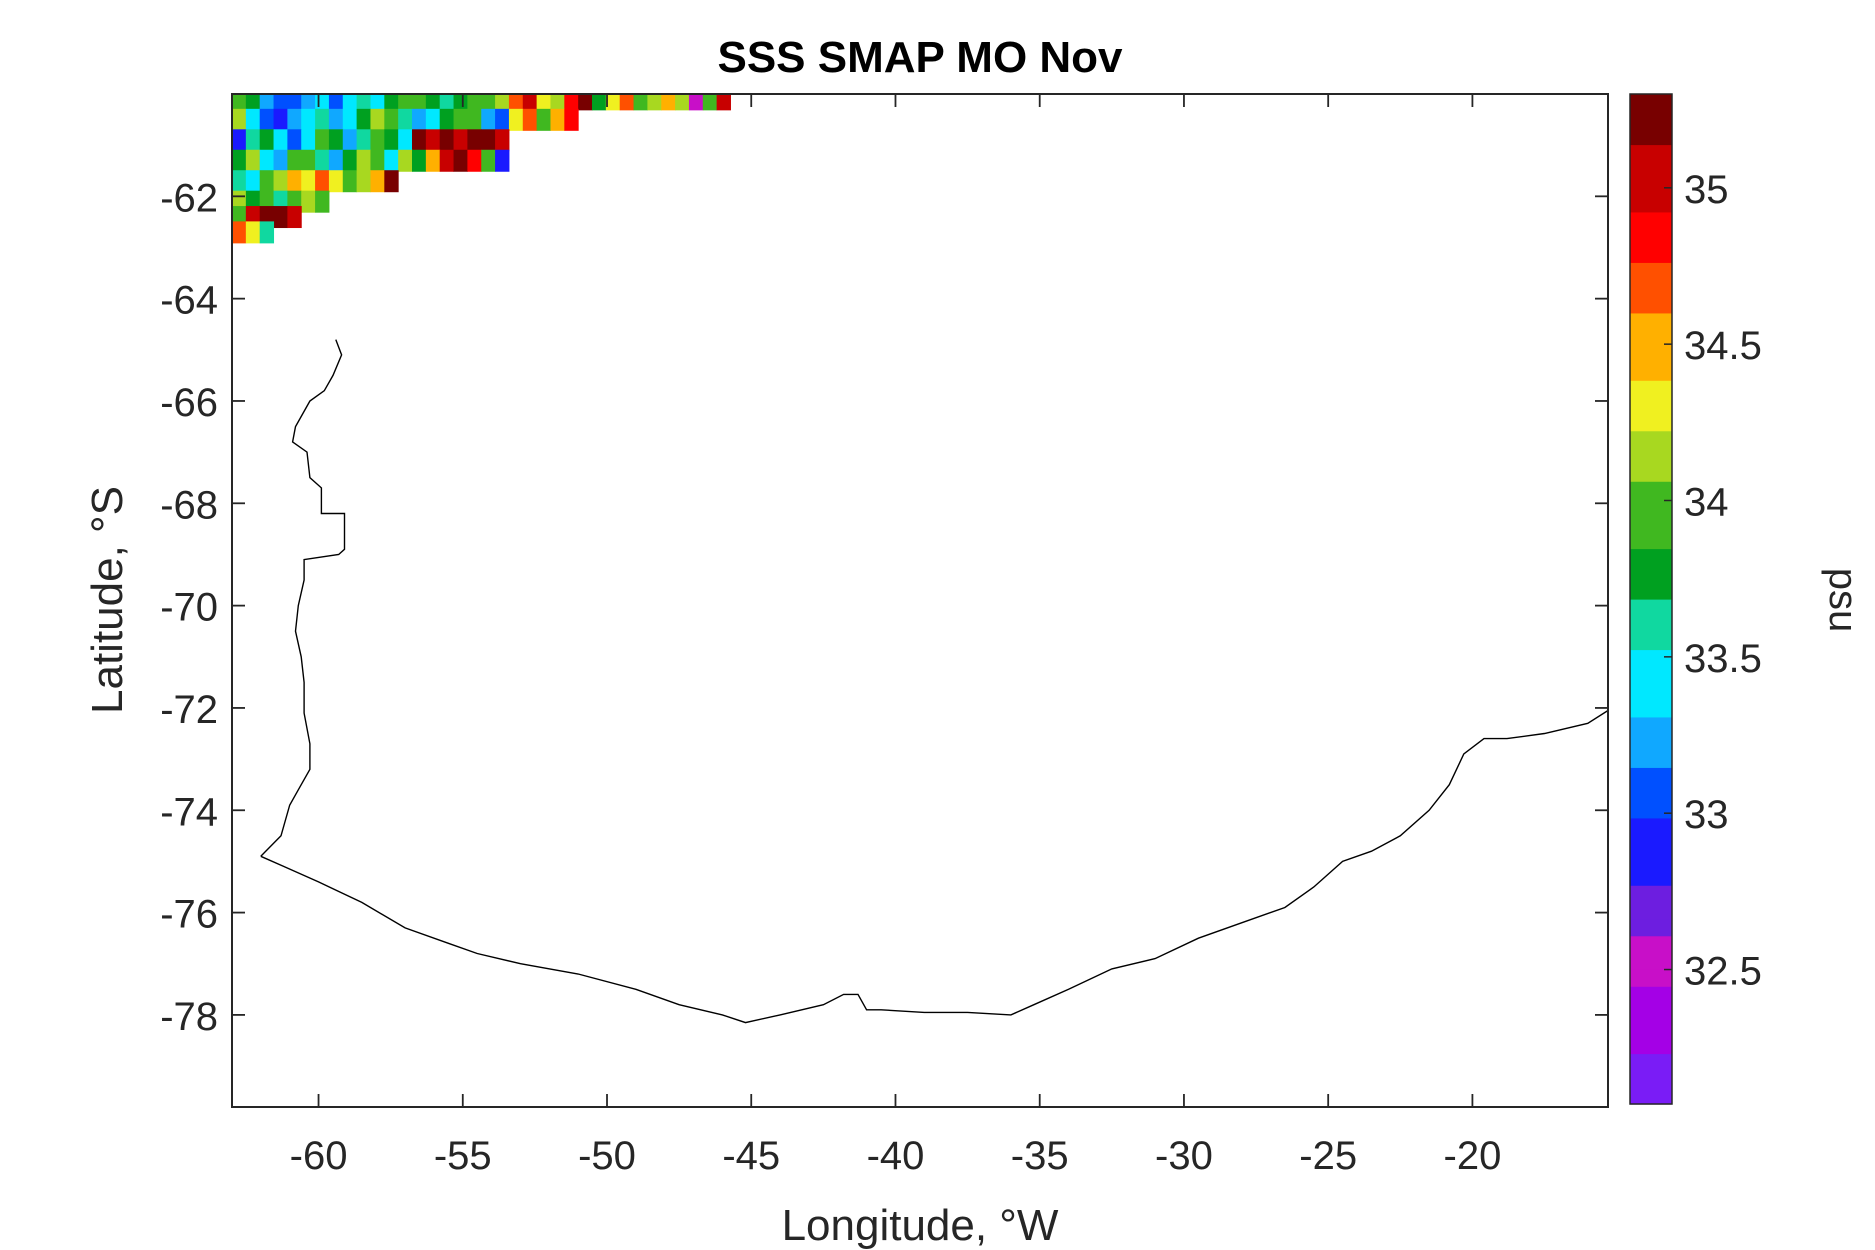 The image size is (1875, 1250). Describe the element at coordinates (1706, 503) in the screenshot. I see `colorbar-tick-label: 34` at that location.